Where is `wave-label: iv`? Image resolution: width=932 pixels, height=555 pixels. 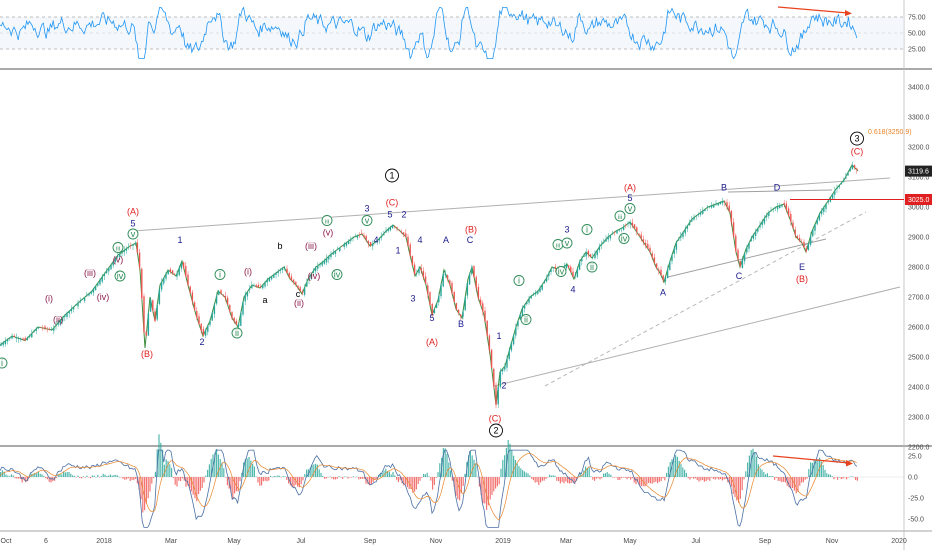
wave-label: iv is located at coordinates (337, 275).